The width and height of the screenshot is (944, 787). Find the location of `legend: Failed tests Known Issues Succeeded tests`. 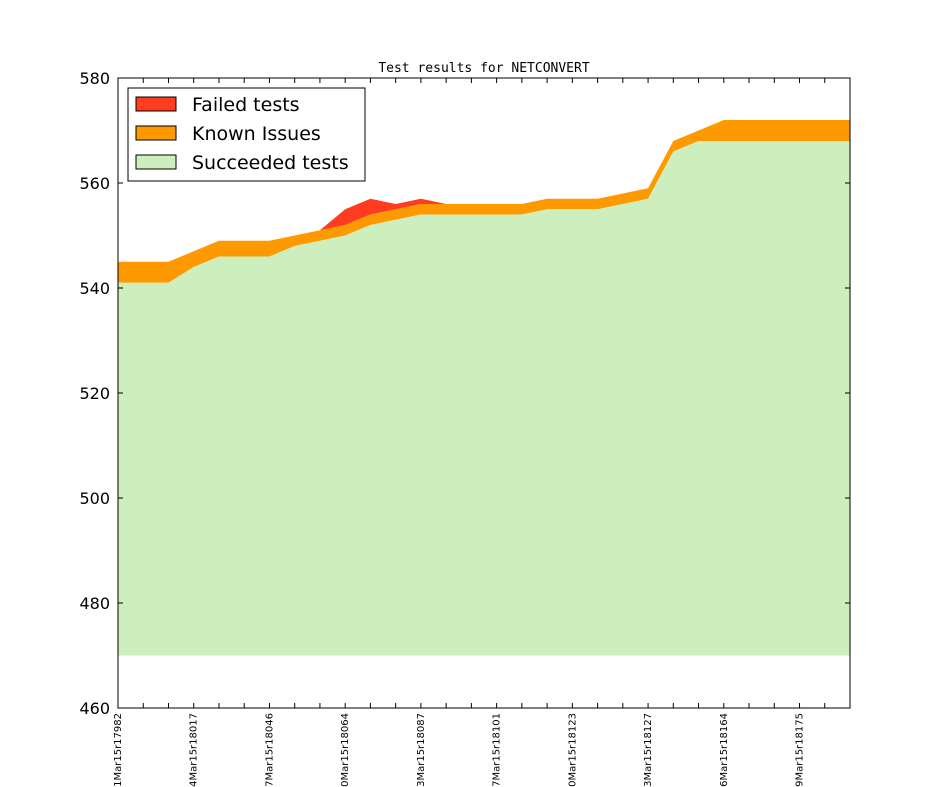

legend: Failed tests Known Issues Succeeded tests is located at coordinates (246, 134).